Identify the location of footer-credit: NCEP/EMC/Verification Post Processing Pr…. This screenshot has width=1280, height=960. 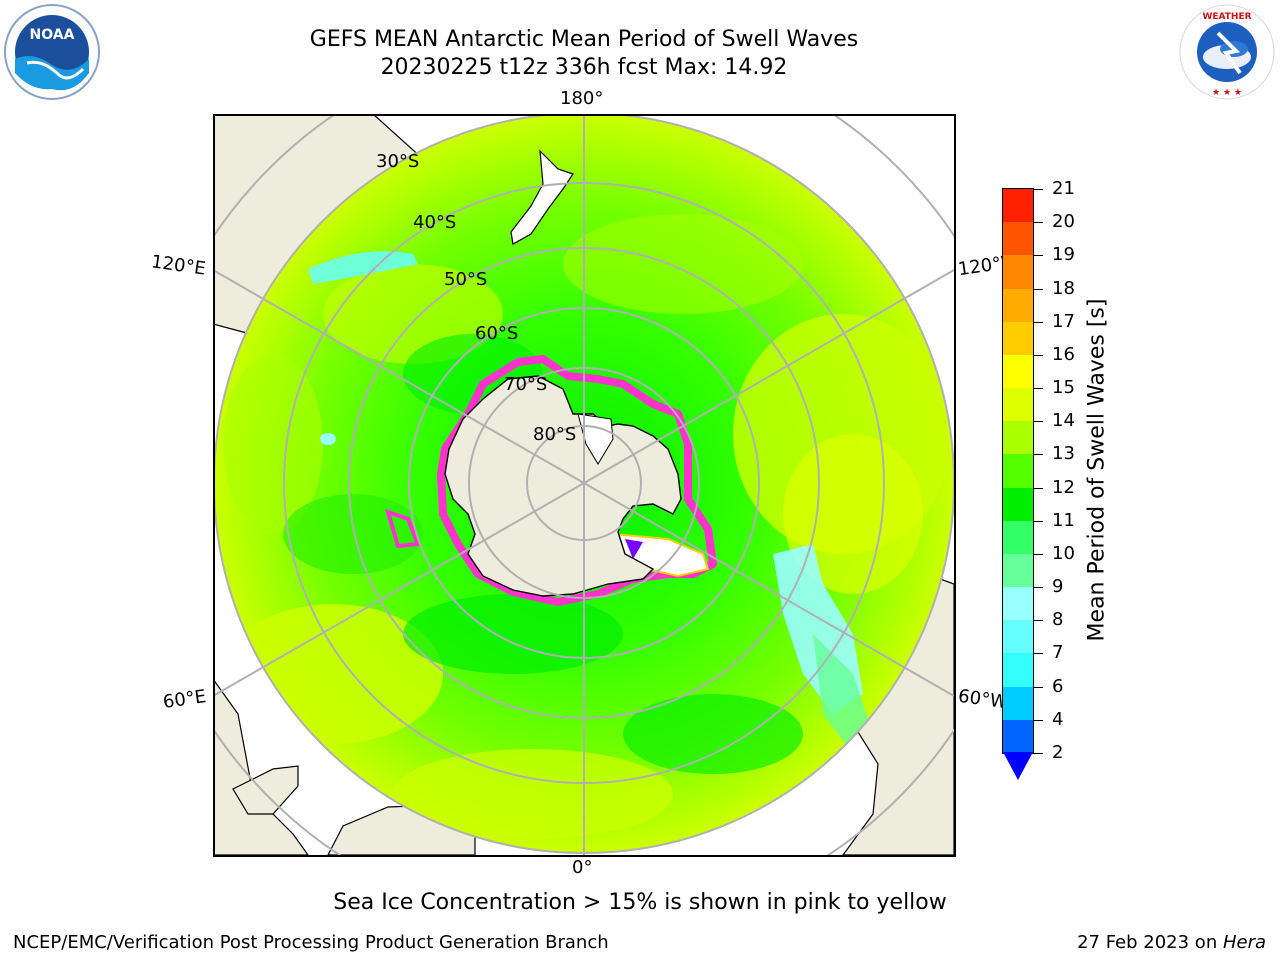
(311, 942).